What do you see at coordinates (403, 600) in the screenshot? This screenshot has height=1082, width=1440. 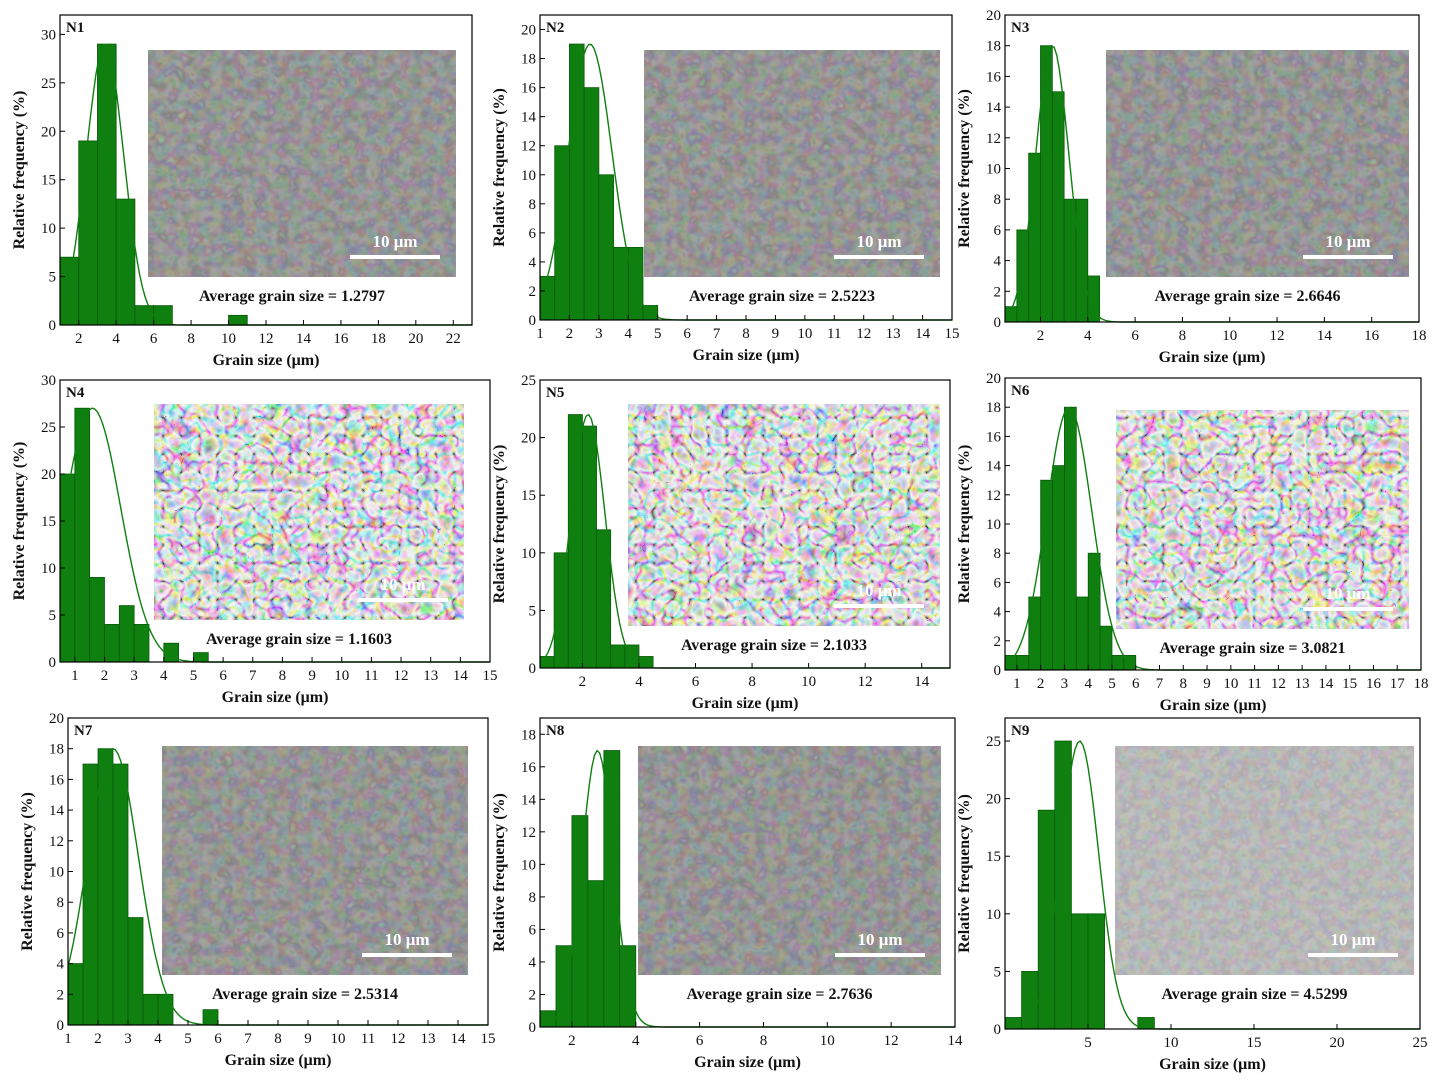 I see `scale-bar` at bounding box center [403, 600].